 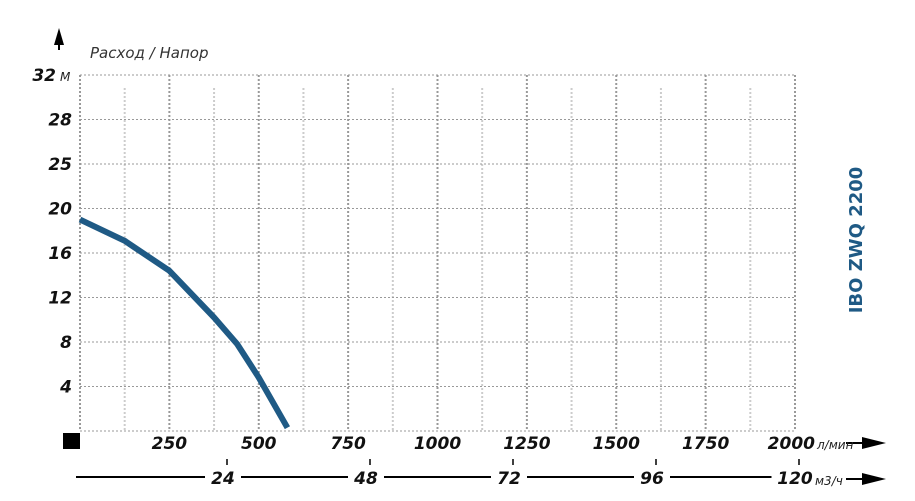 What do you see at coordinates (66, 343) in the screenshot?
I see `y-tick-label: 8` at bounding box center [66, 343].